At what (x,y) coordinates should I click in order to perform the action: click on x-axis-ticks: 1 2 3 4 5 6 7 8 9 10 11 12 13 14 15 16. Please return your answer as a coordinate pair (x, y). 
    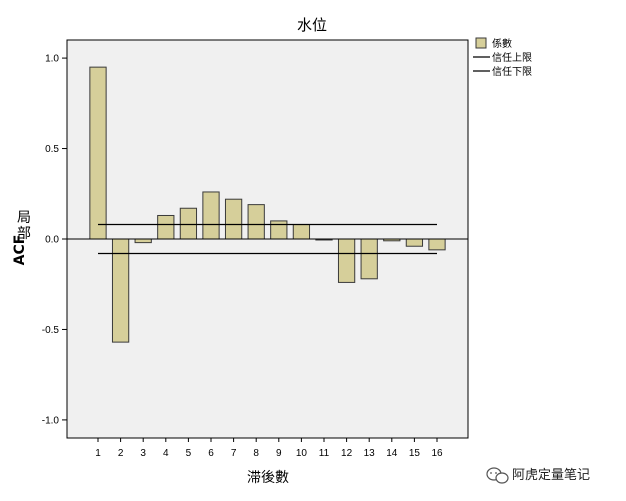
    Looking at the image, I should click on (269, 448).